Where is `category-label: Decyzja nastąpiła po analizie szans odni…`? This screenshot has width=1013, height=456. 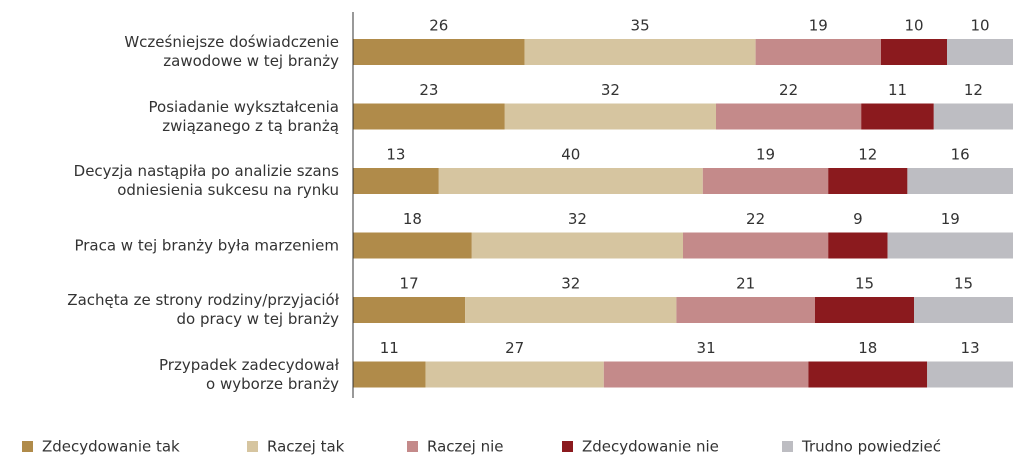 category-label: Decyzja nastąpiła po analizie szans odni… is located at coordinates (206, 180).